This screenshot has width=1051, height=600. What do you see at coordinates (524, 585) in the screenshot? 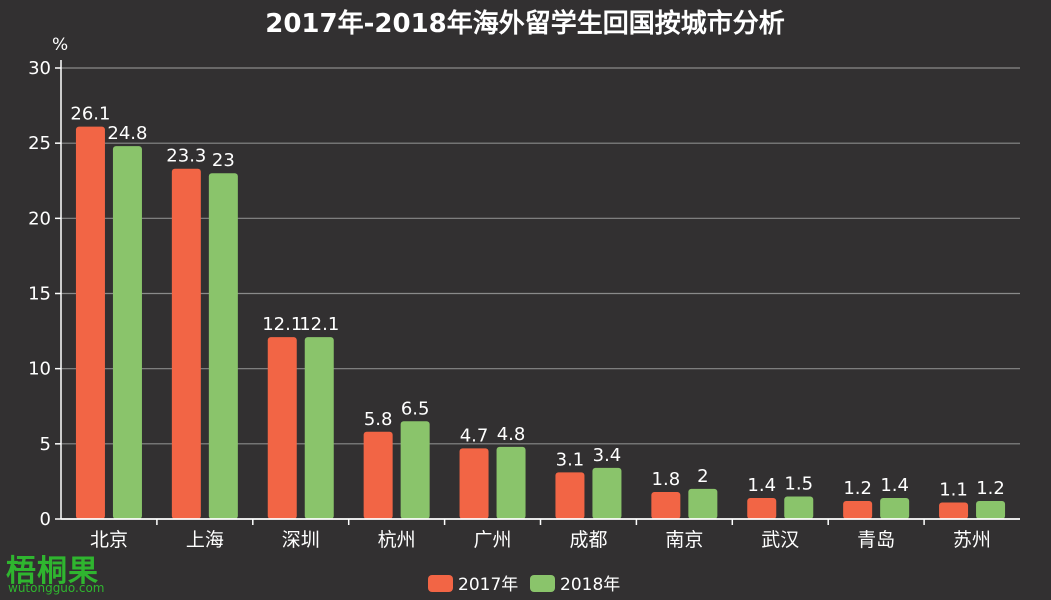
I see `legend: 2017年 2018年` at bounding box center [524, 585].